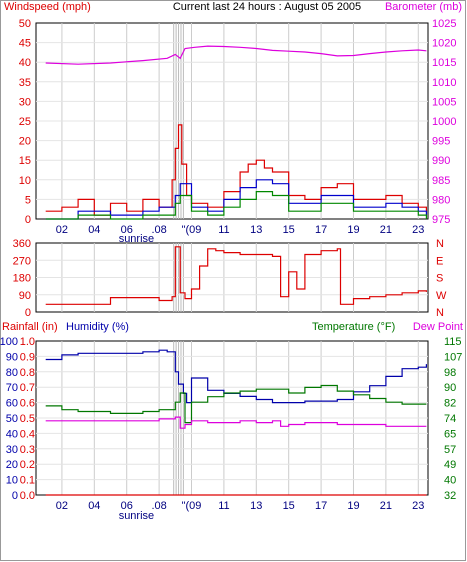  Describe the element at coordinates (22, 261) in the screenshot. I see `axis-tick-label: 270` at that location.